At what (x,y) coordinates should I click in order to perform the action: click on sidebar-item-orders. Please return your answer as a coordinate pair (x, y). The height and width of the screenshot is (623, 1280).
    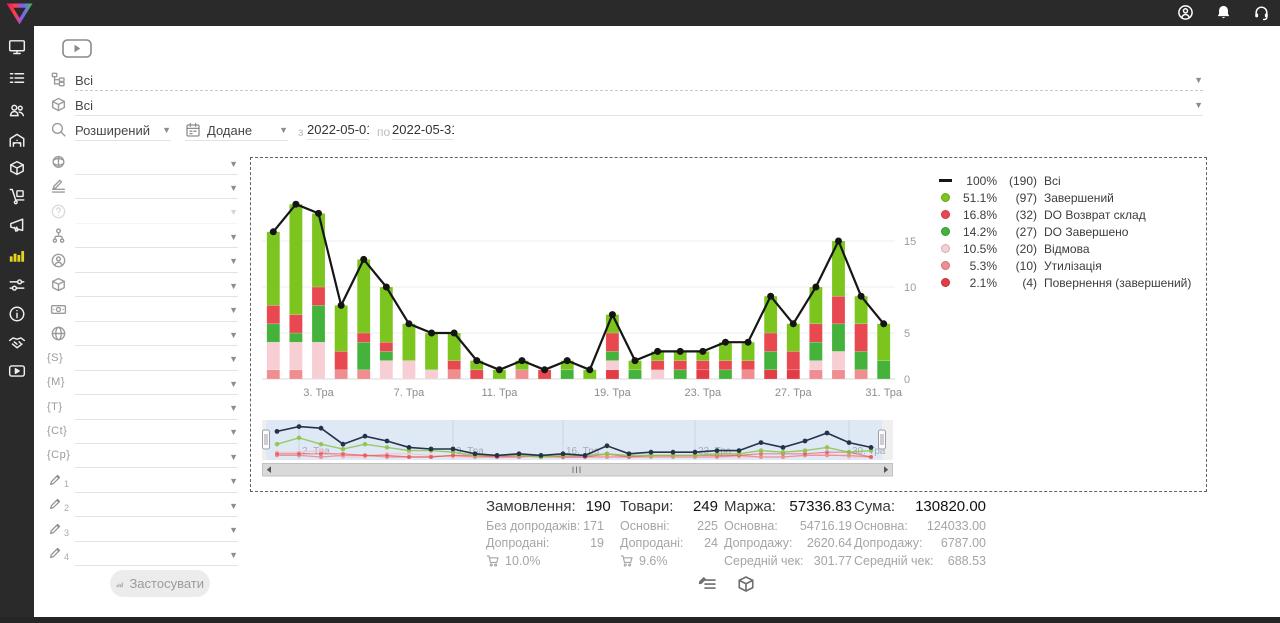
    Looking at the image, I should click on (17, 78).